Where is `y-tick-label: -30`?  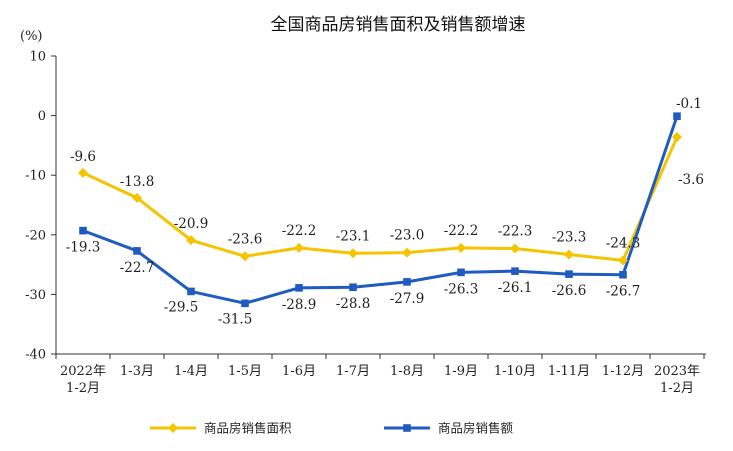 y-tick-label: -30 is located at coordinates (35, 295).